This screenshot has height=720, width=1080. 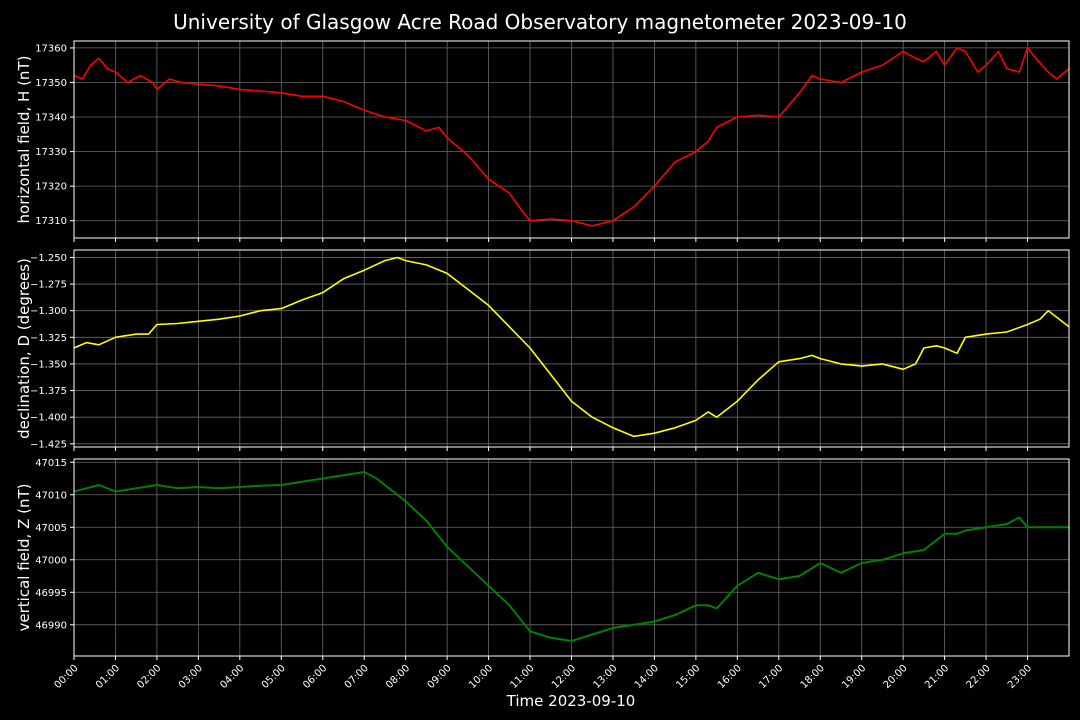 I want to click on x-tick-label: 05:00, so click(x=274, y=677).